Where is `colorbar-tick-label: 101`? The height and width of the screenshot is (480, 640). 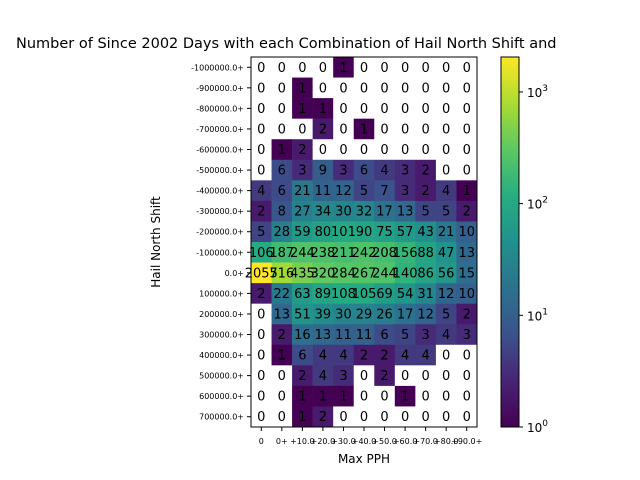
colorbar-tick-label: 101 is located at coordinates (537, 315).